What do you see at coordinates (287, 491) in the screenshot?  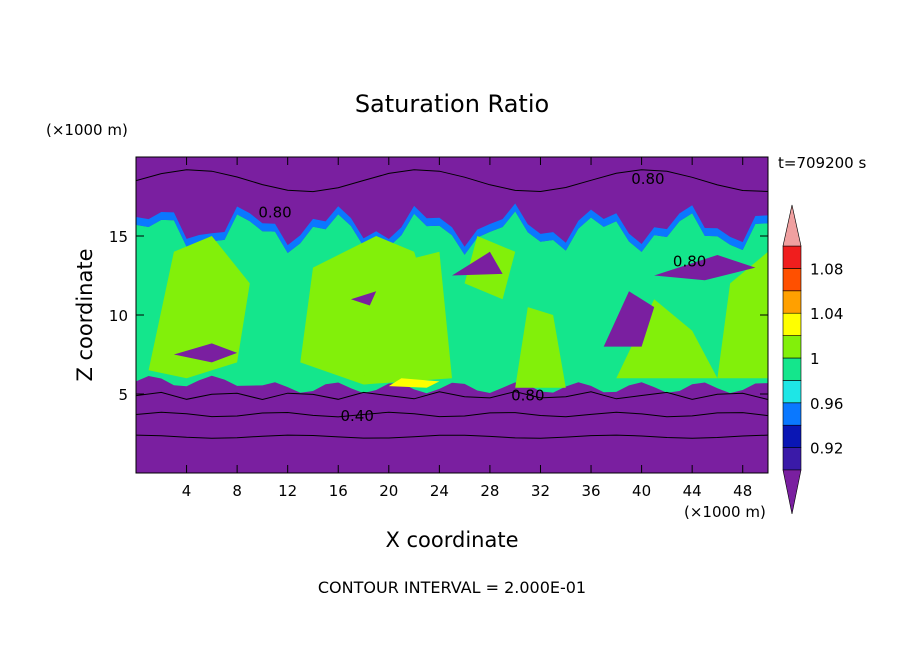 I see `x-tick-label: 12` at bounding box center [287, 491].